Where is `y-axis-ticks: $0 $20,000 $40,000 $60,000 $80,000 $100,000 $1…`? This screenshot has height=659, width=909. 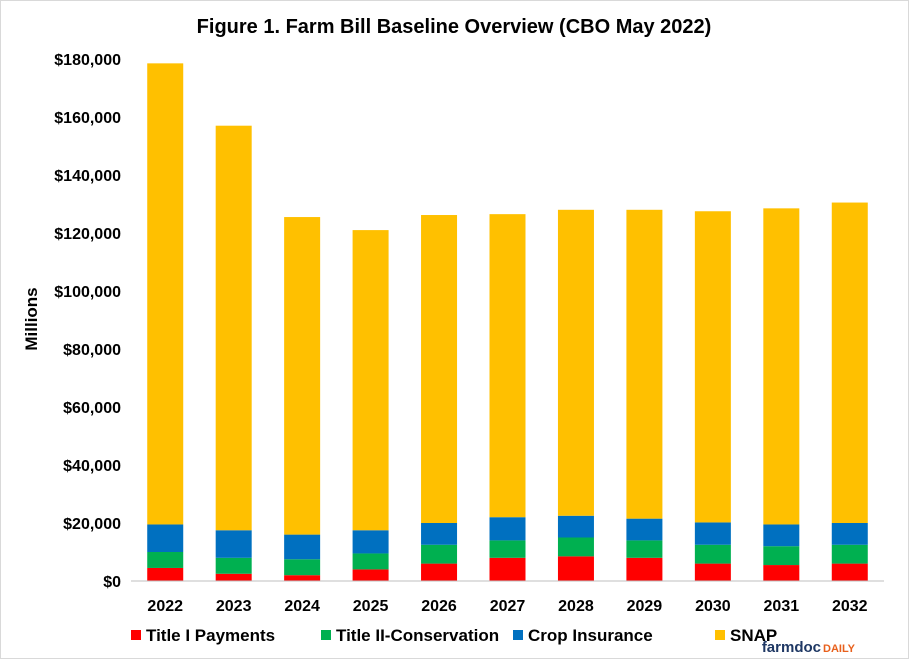
y-axis-ticks: $0 $20,000 $40,000 $60,000 $80,000 $100,000 $1… is located at coordinates (87, 321).